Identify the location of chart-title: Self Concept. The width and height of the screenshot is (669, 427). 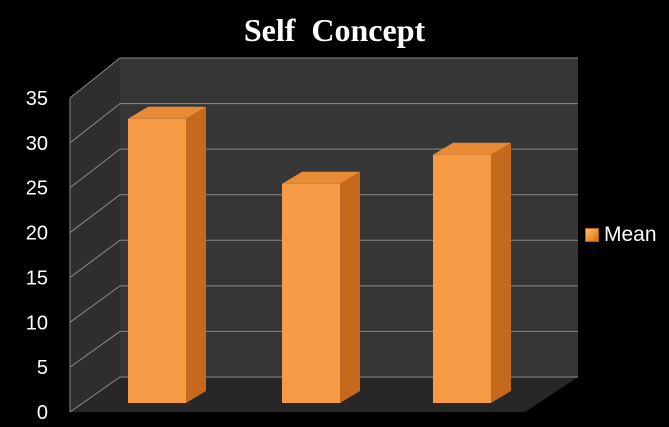
(334, 30).